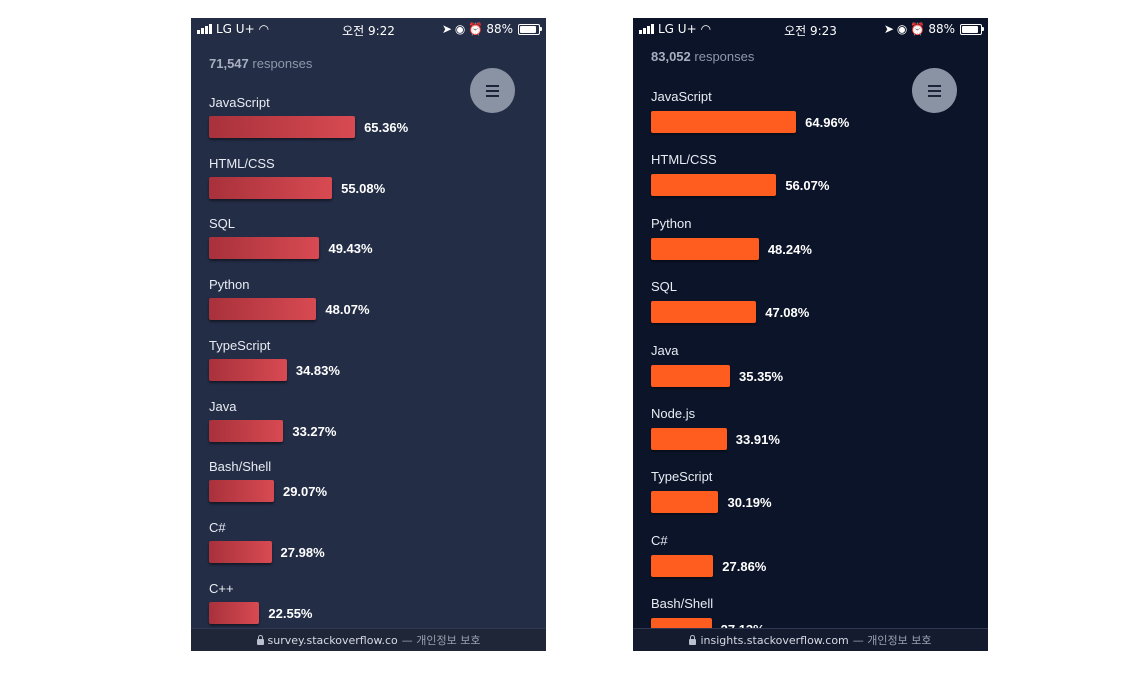 The width and height of the screenshot is (1145, 683). What do you see at coordinates (332, 640) in the screenshot?
I see `url-text: survey.stackoverflow.co` at bounding box center [332, 640].